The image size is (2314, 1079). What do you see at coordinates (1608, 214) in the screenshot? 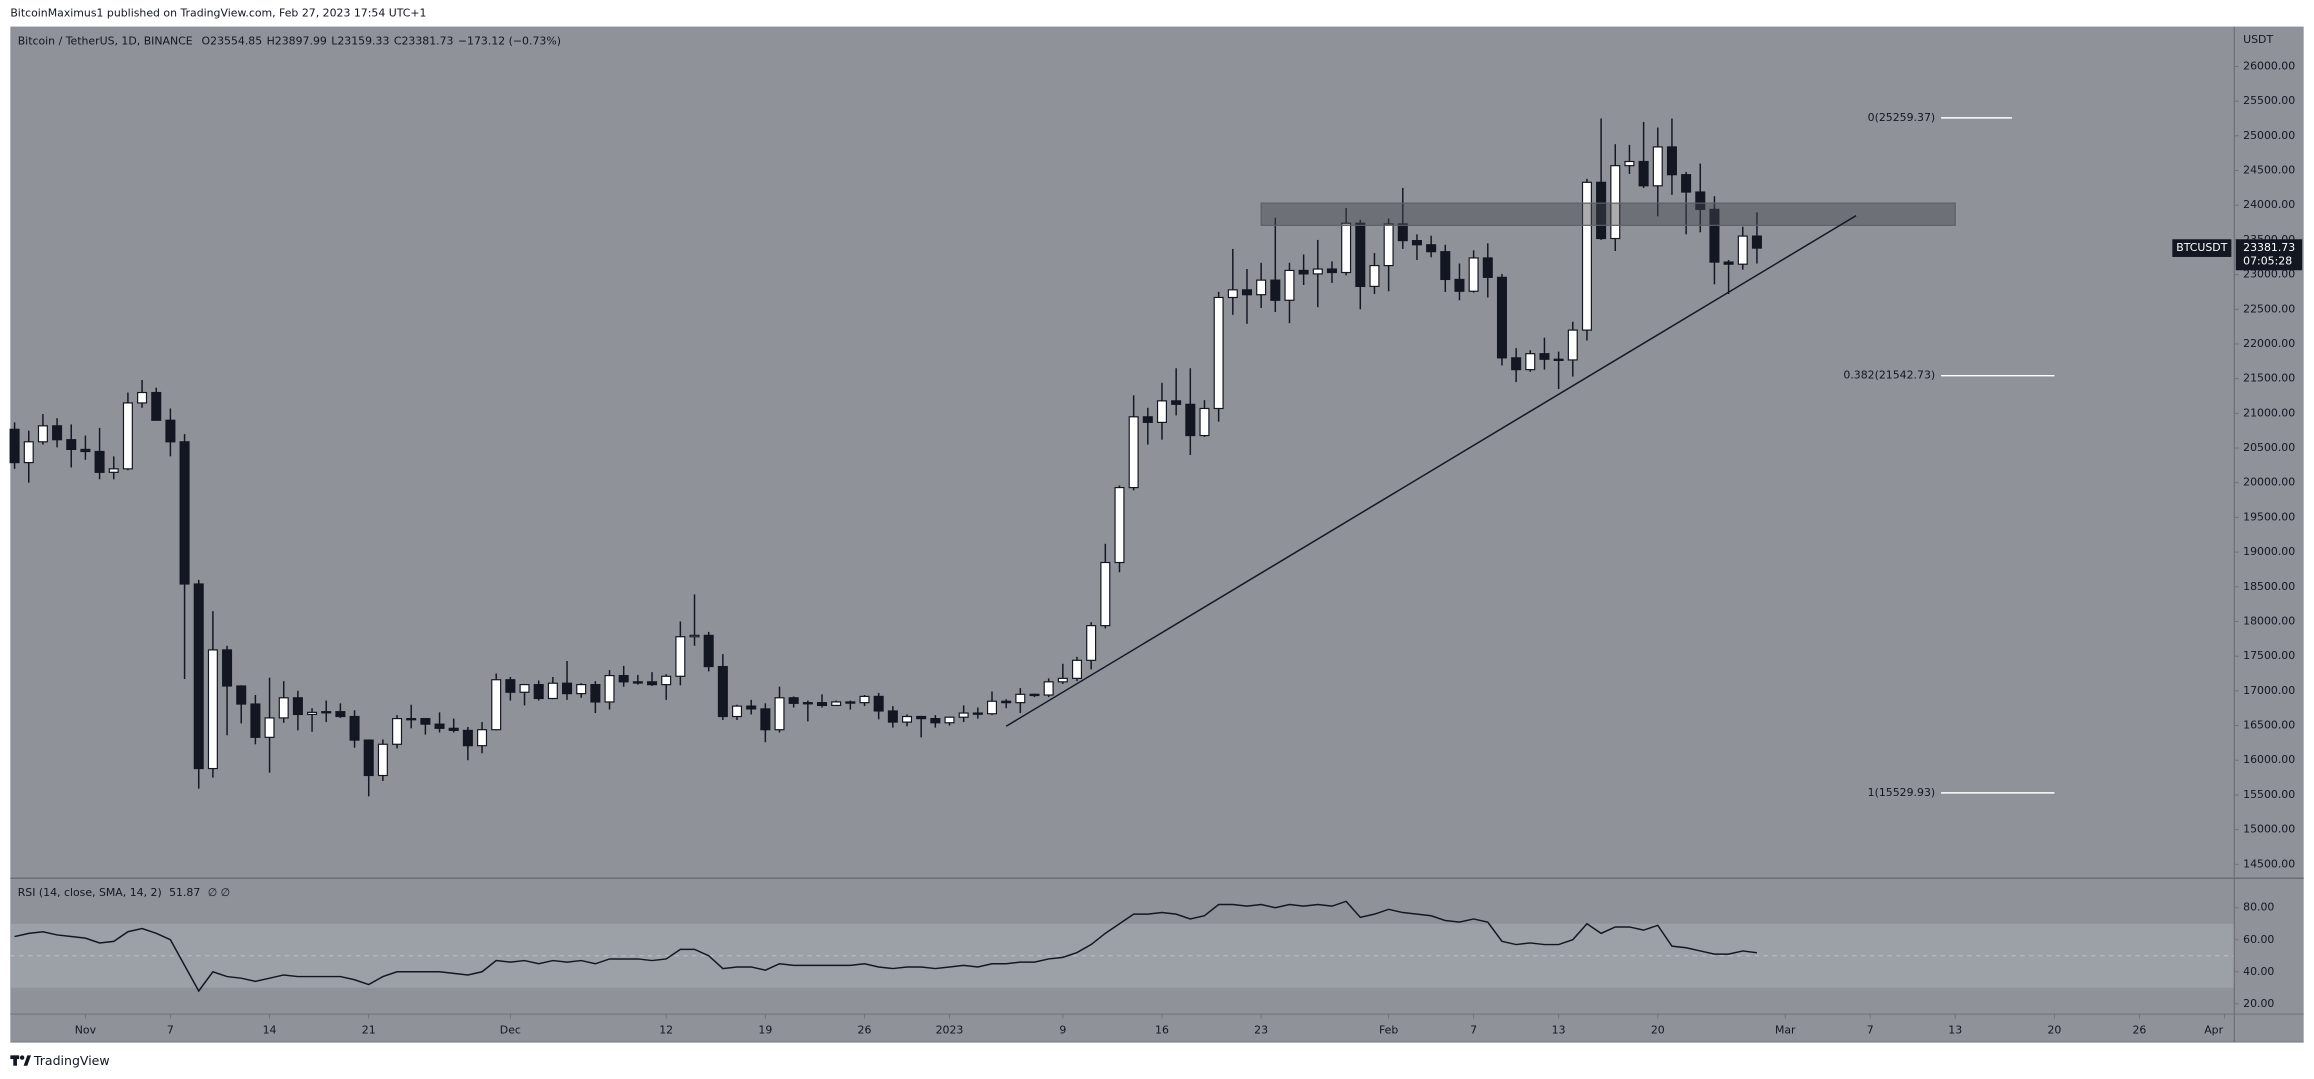
I see `resistance-zone` at bounding box center [1608, 214].